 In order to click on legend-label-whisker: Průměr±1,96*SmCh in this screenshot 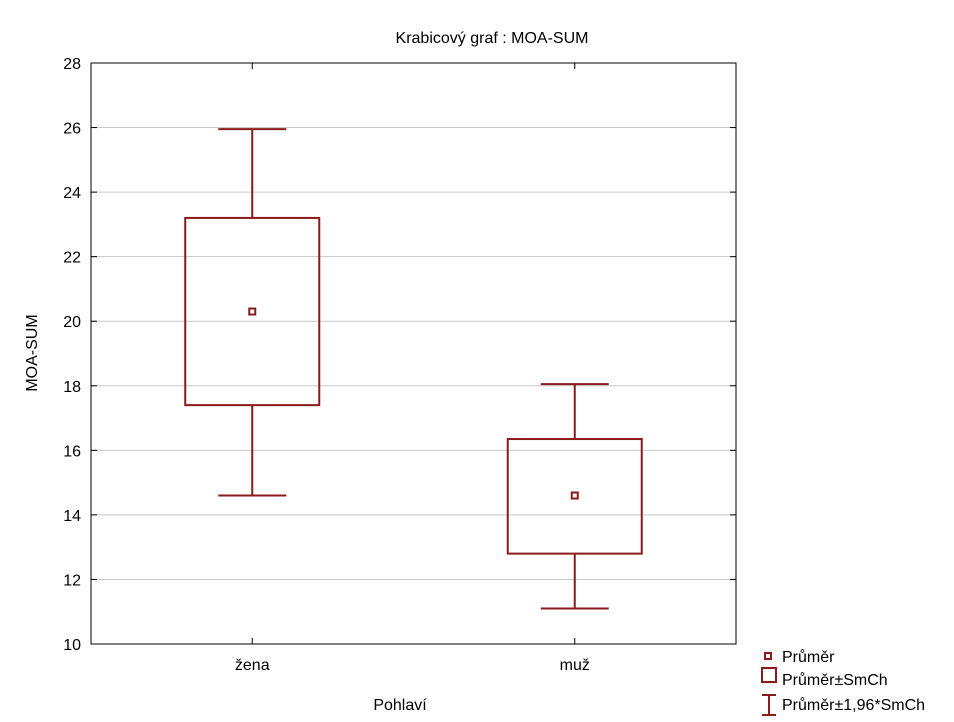, I will do `click(853, 705)`.